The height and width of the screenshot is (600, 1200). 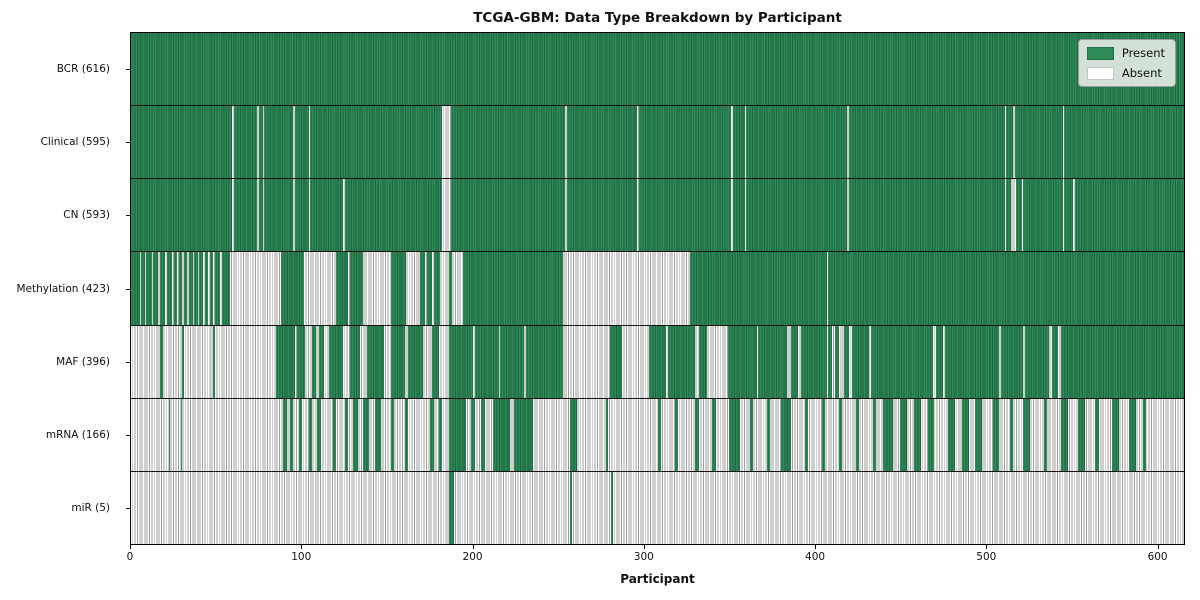 I want to click on x-tick-label-400: 400, so click(x=815, y=557).